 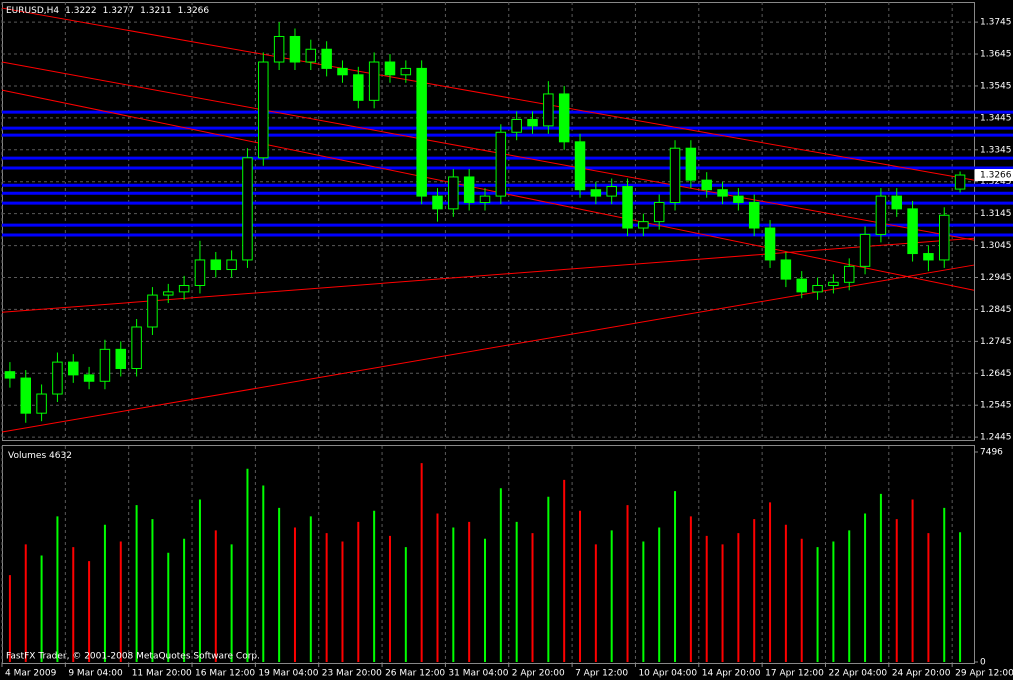 What do you see at coordinates (194, 11) in the screenshot?
I see `header-value: 1.3266` at bounding box center [194, 11].